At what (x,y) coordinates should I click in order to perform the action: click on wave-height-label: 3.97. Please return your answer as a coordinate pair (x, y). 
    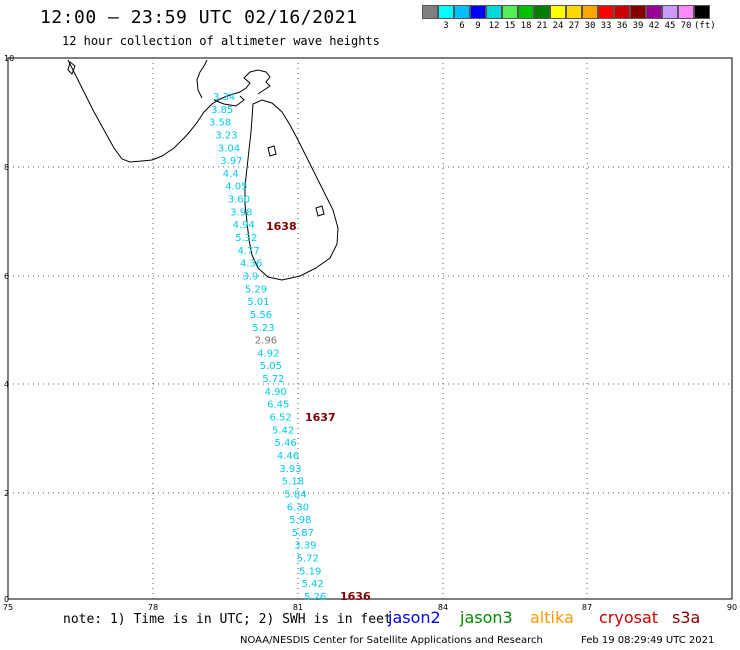
    Looking at the image, I should click on (231, 161).